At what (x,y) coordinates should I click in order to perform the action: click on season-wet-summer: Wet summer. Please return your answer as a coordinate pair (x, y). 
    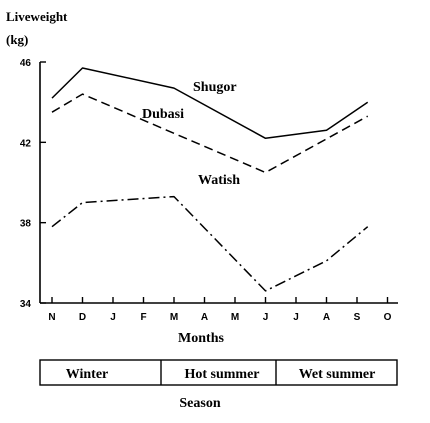
    Looking at the image, I should click on (337, 374).